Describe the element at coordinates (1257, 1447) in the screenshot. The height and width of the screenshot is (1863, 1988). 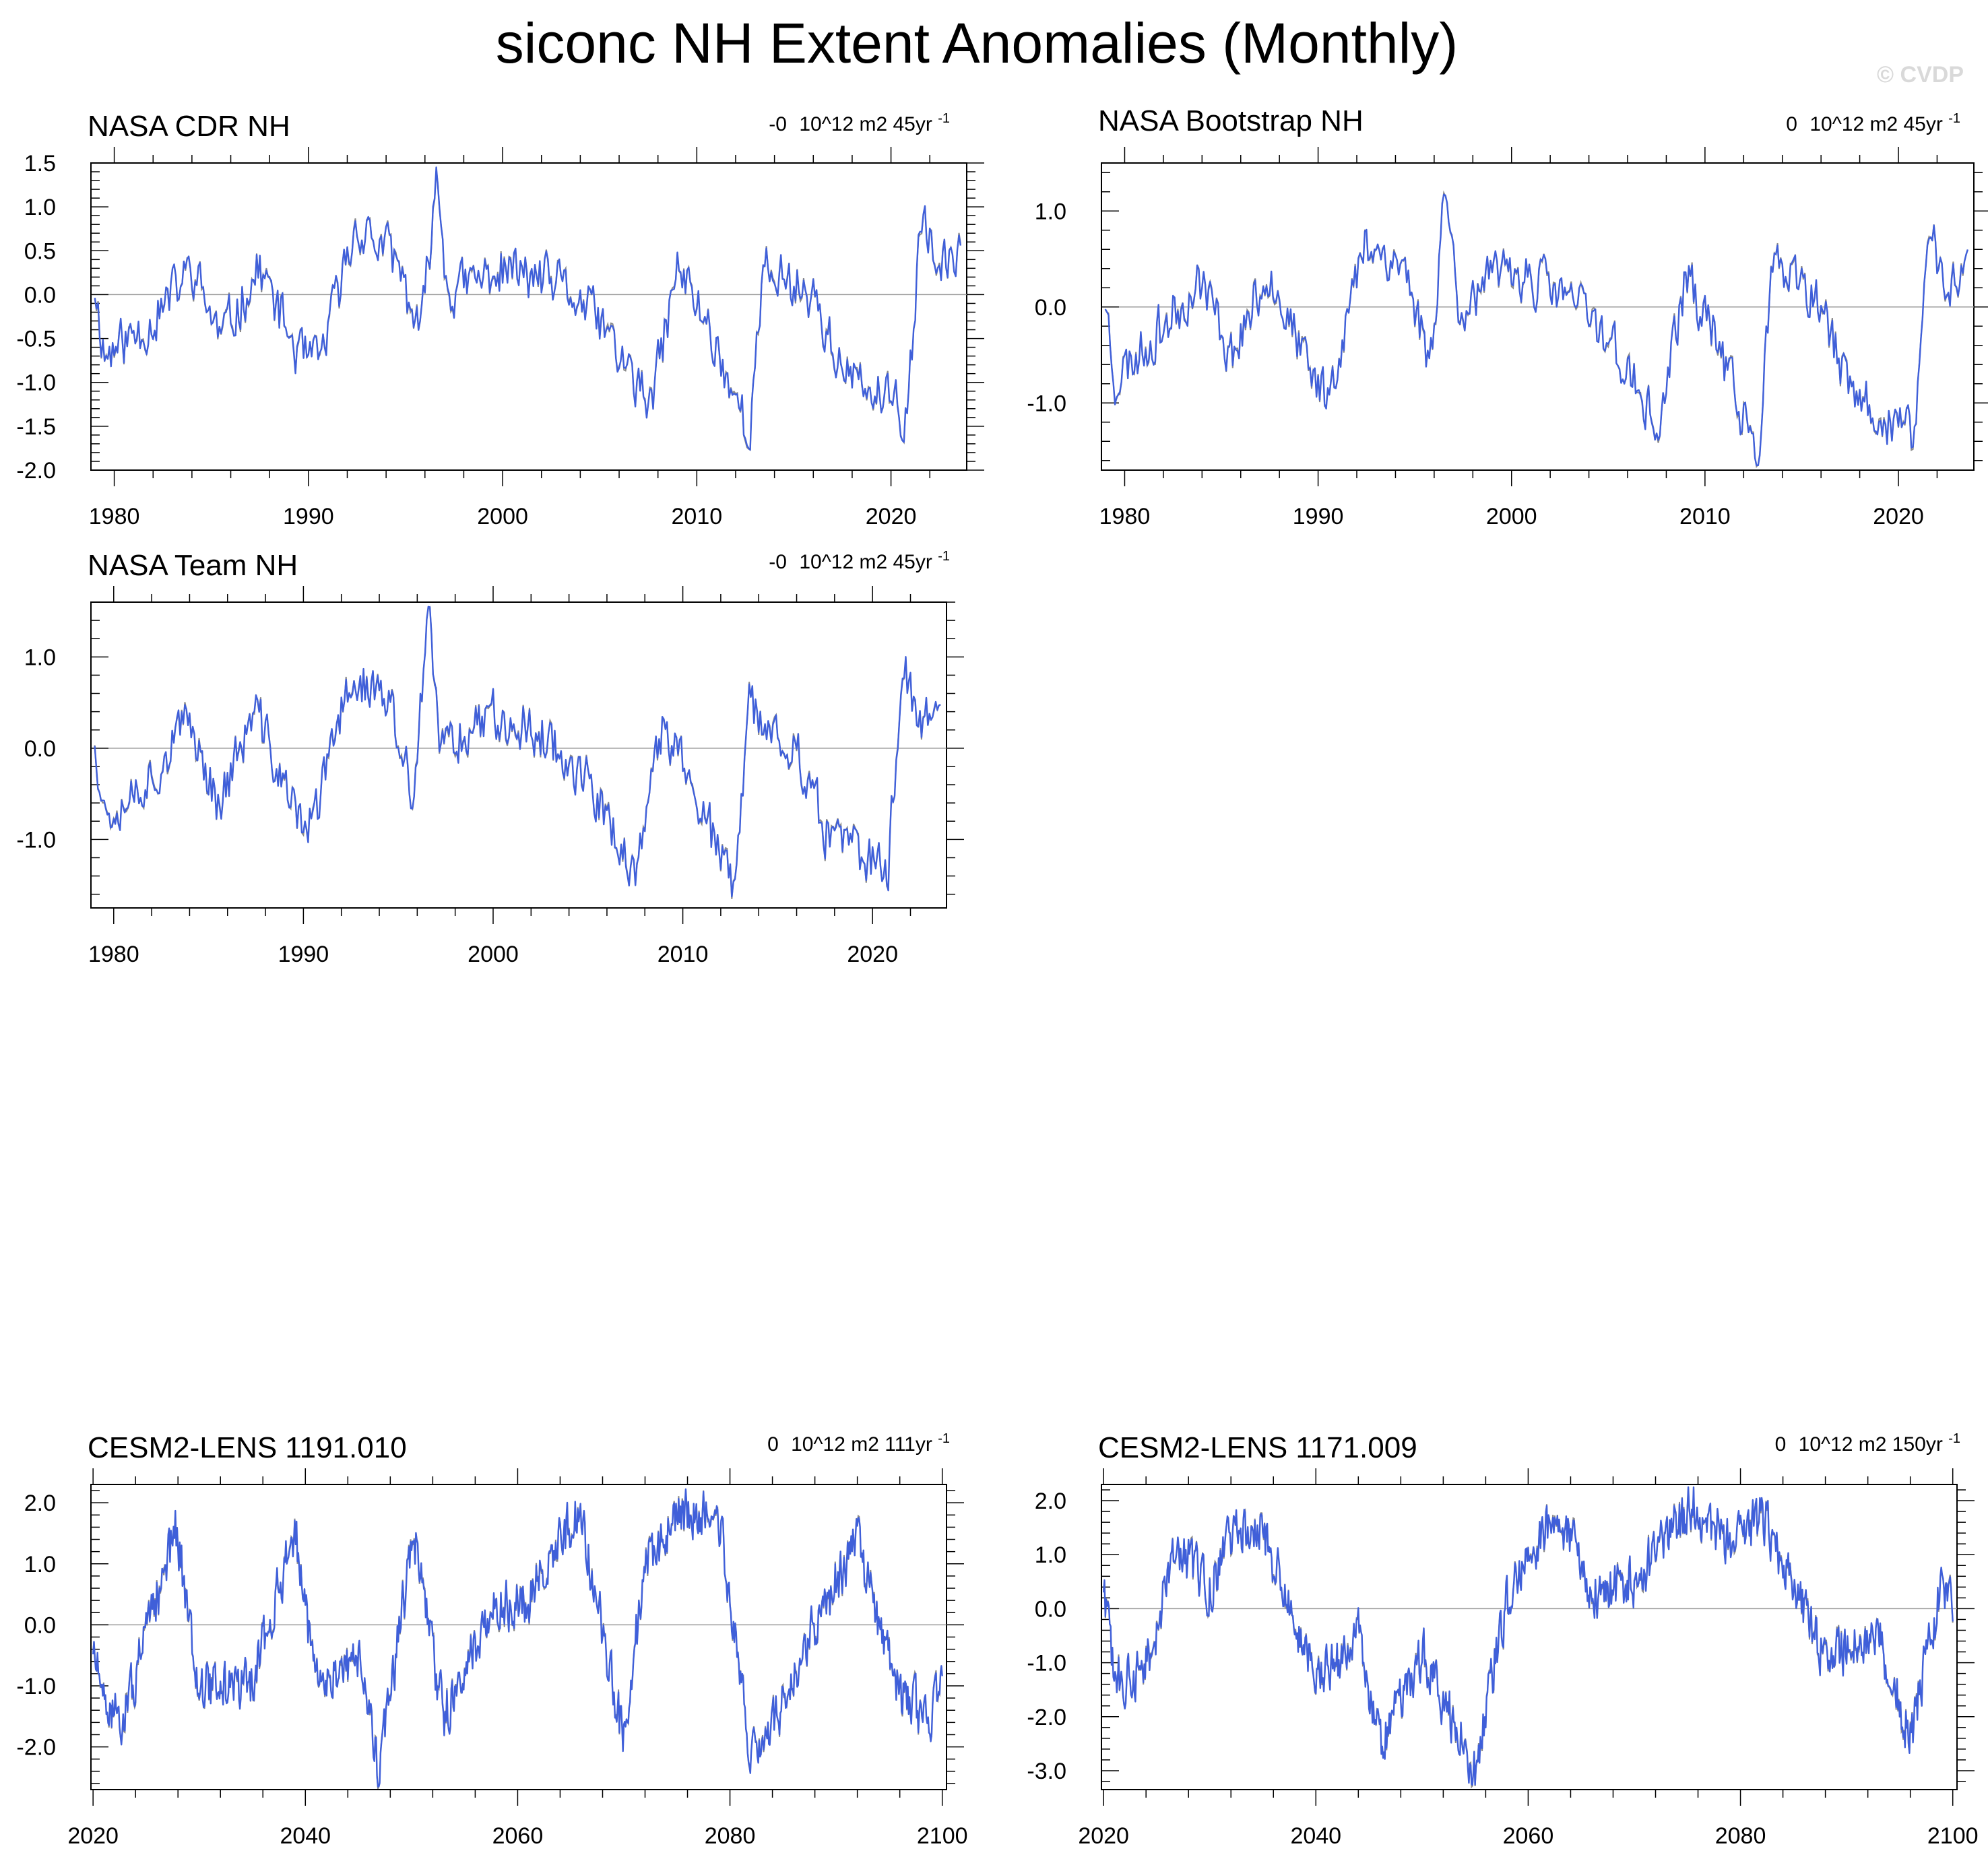
I see `panel-title: CESM2-LENS 1171.009` at that location.